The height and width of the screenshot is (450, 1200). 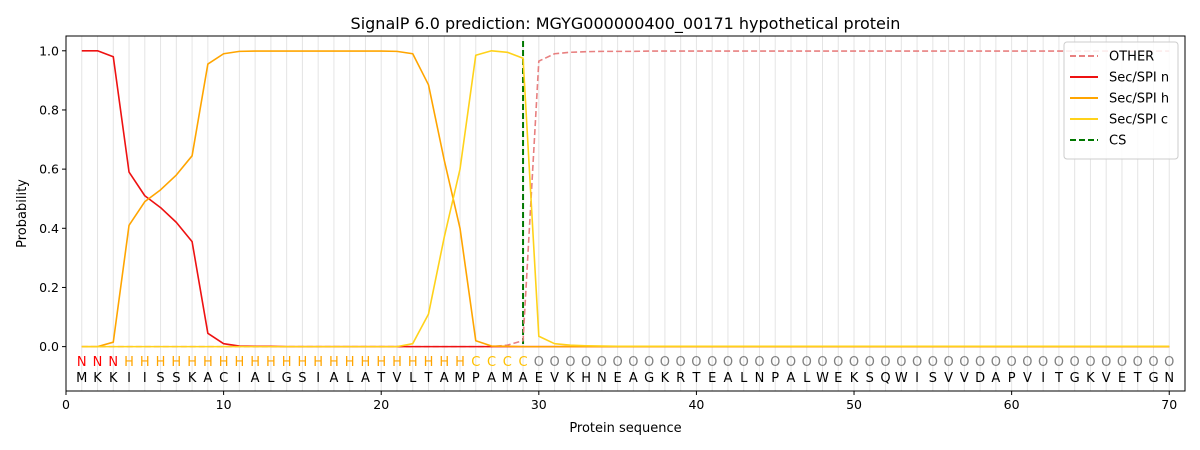 What do you see at coordinates (49, 169) in the screenshot?
I see `y-tick-label: 0.6` at bounding box center [49, 169].